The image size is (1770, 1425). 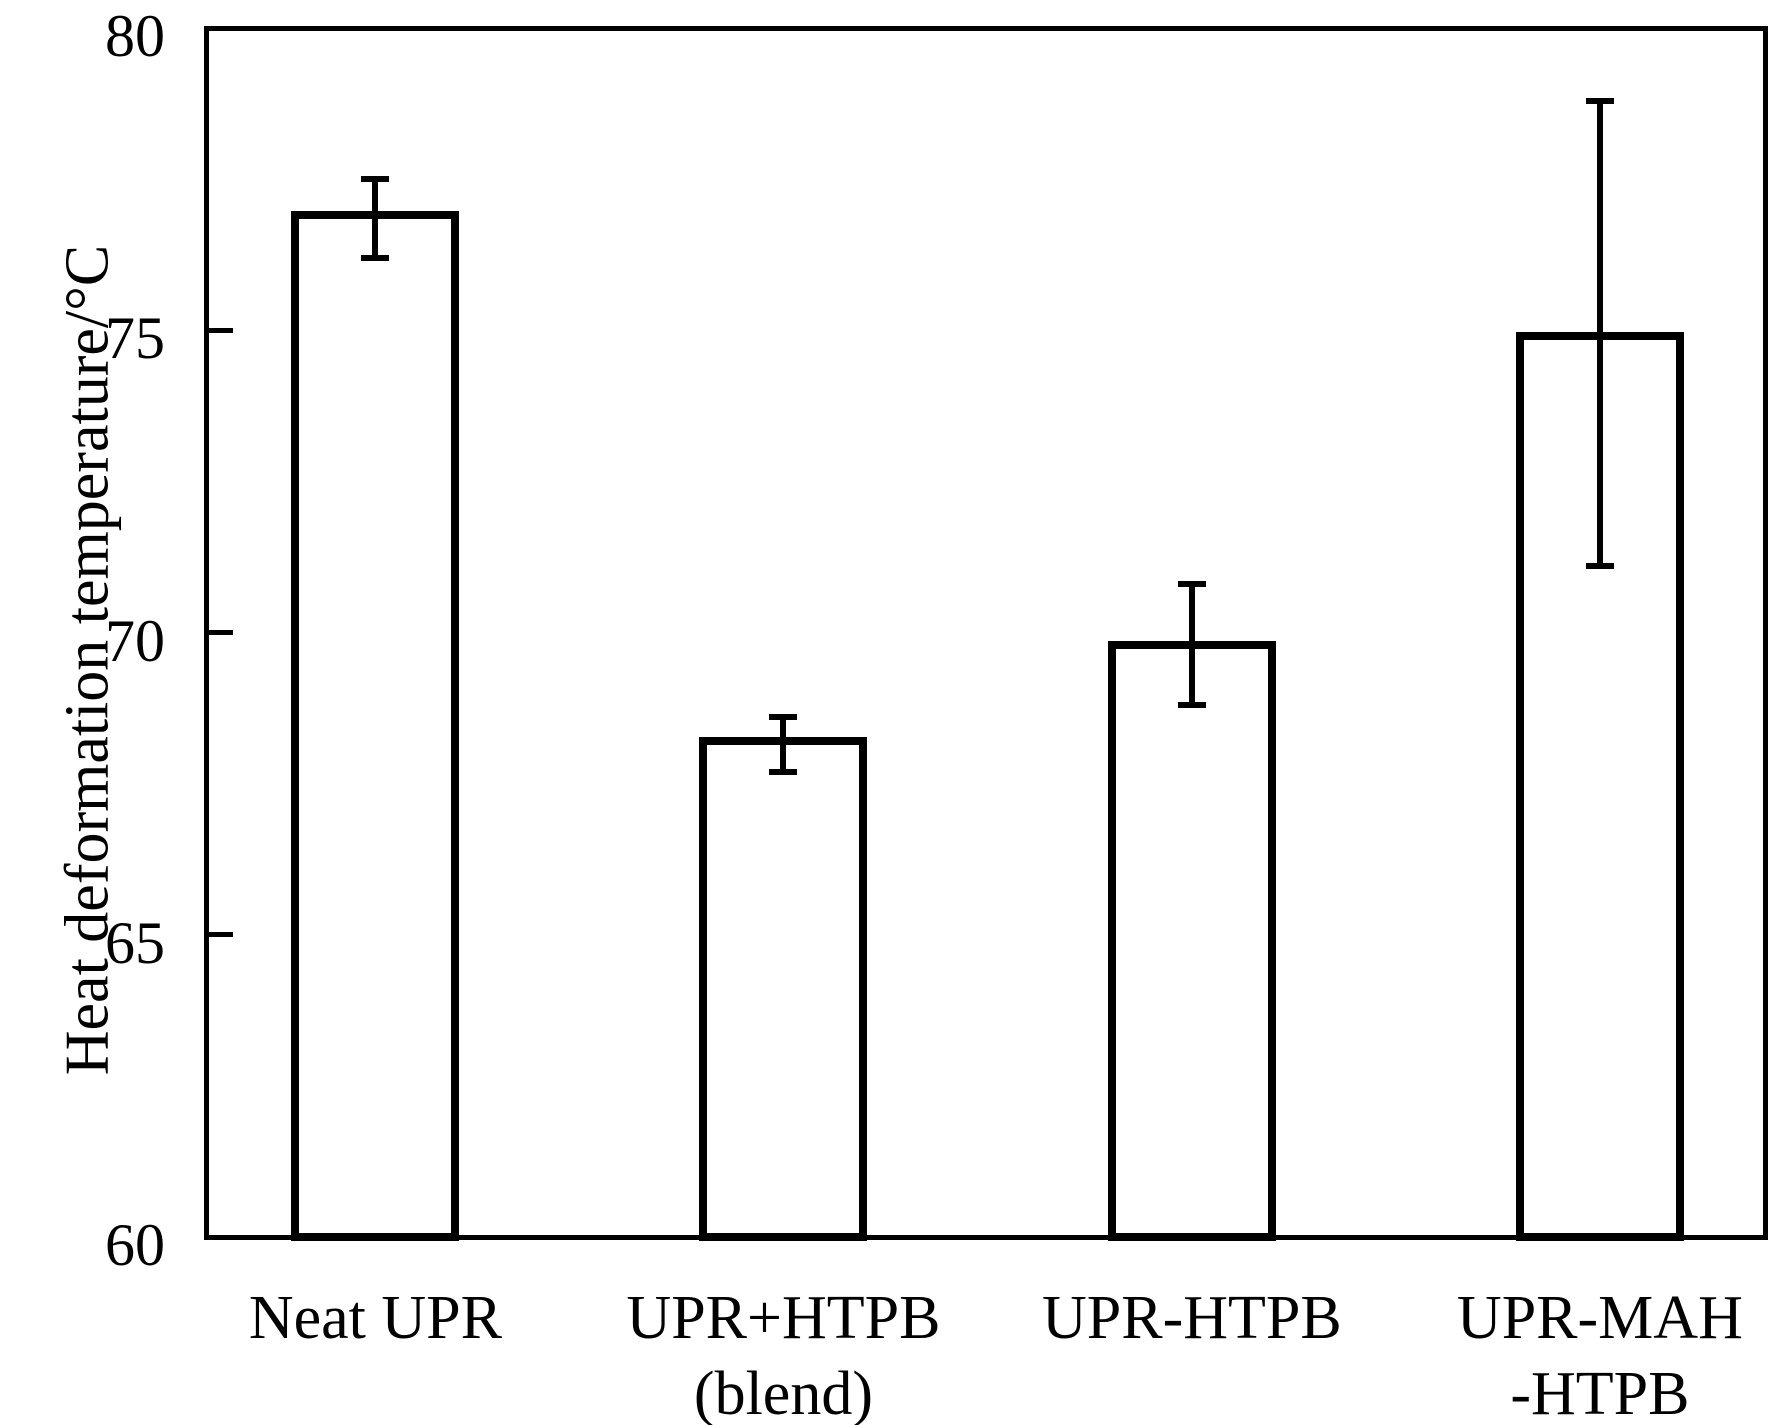 I want to click on error-cap-top-upr-htpb-blend, so click(x=783, y=717).